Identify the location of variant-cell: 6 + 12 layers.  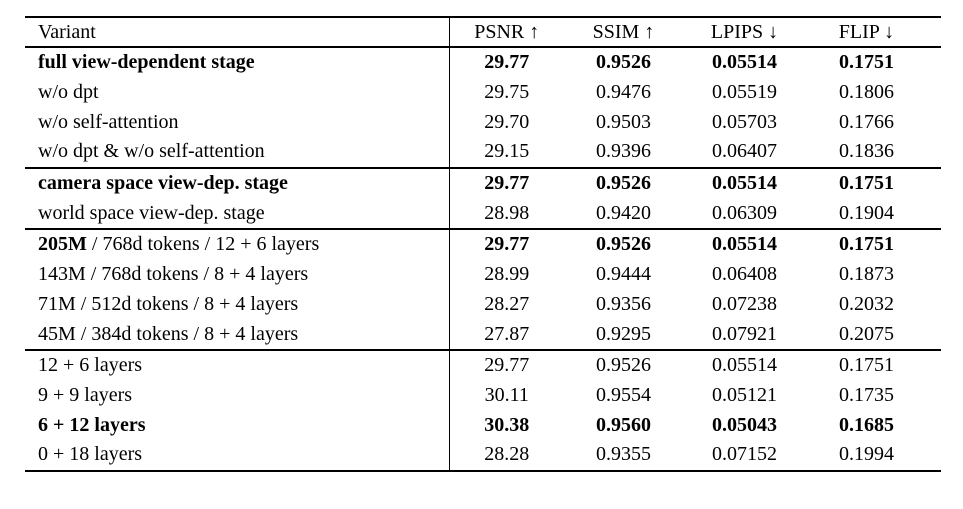
(237, 425).